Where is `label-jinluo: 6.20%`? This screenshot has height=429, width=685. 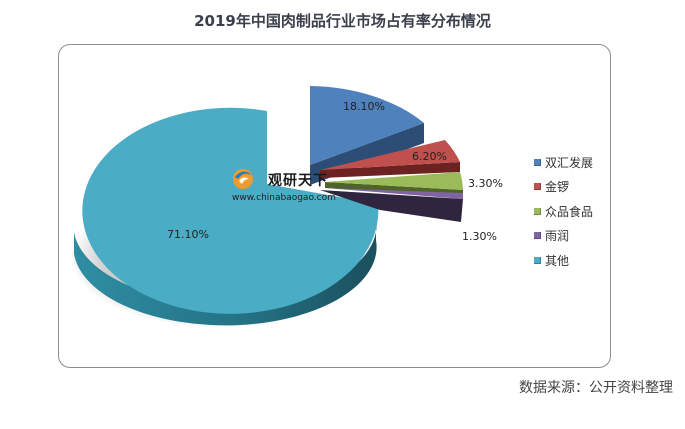
label-jinluo: 6.20% is located at coordinates (429, 156).